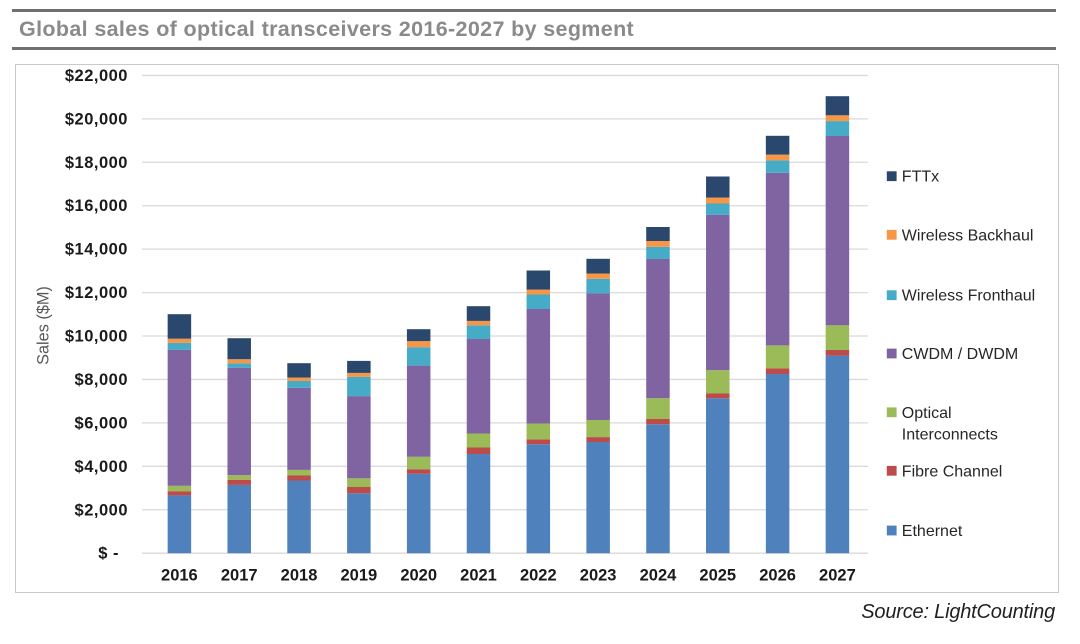 This screenshot has height=644, width=1080. I want to click on svg-text: 2022, so click(538, 576).